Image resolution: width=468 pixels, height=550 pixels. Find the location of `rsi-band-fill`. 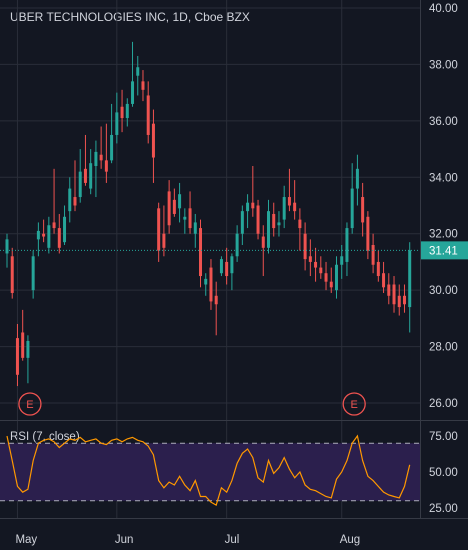

rsi-band-fill is located at coordinates (210, 472).